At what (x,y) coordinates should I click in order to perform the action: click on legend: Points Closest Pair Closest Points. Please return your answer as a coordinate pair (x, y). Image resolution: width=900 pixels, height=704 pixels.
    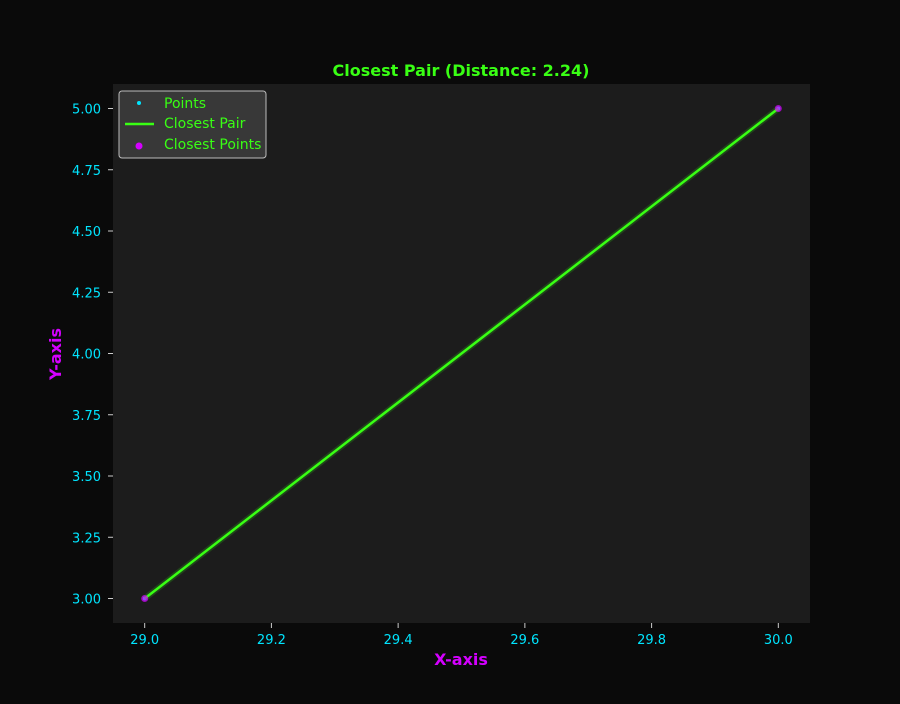
    Looking at the image, I should click on (192, 124).